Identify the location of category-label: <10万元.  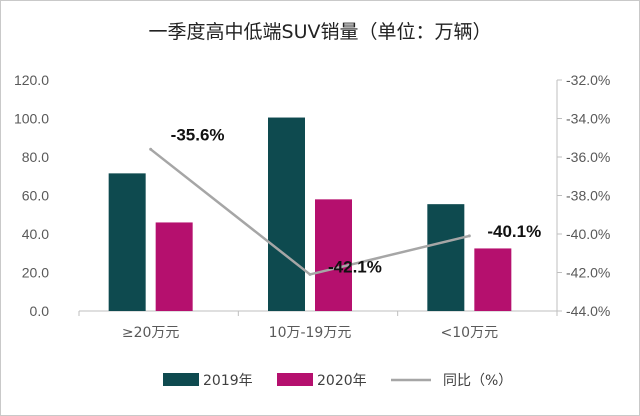
(470, 333).